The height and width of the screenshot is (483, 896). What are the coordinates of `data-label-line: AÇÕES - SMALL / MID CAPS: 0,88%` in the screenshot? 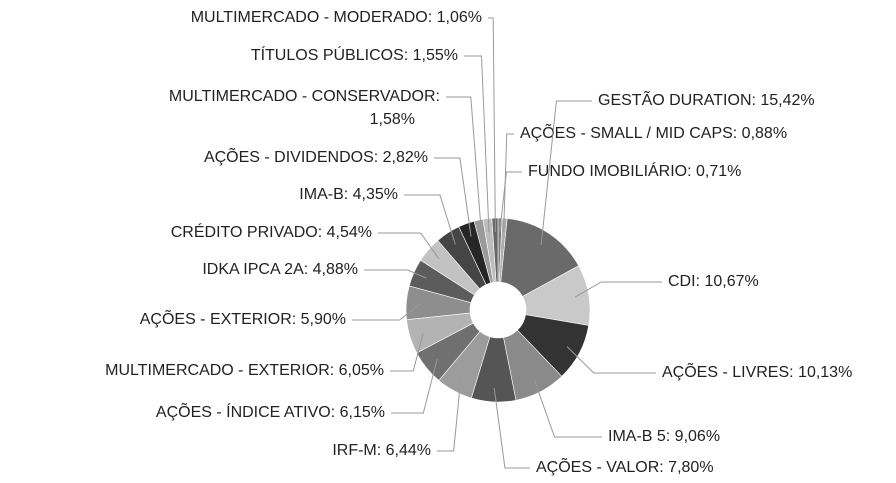 It's located at (653, 132).